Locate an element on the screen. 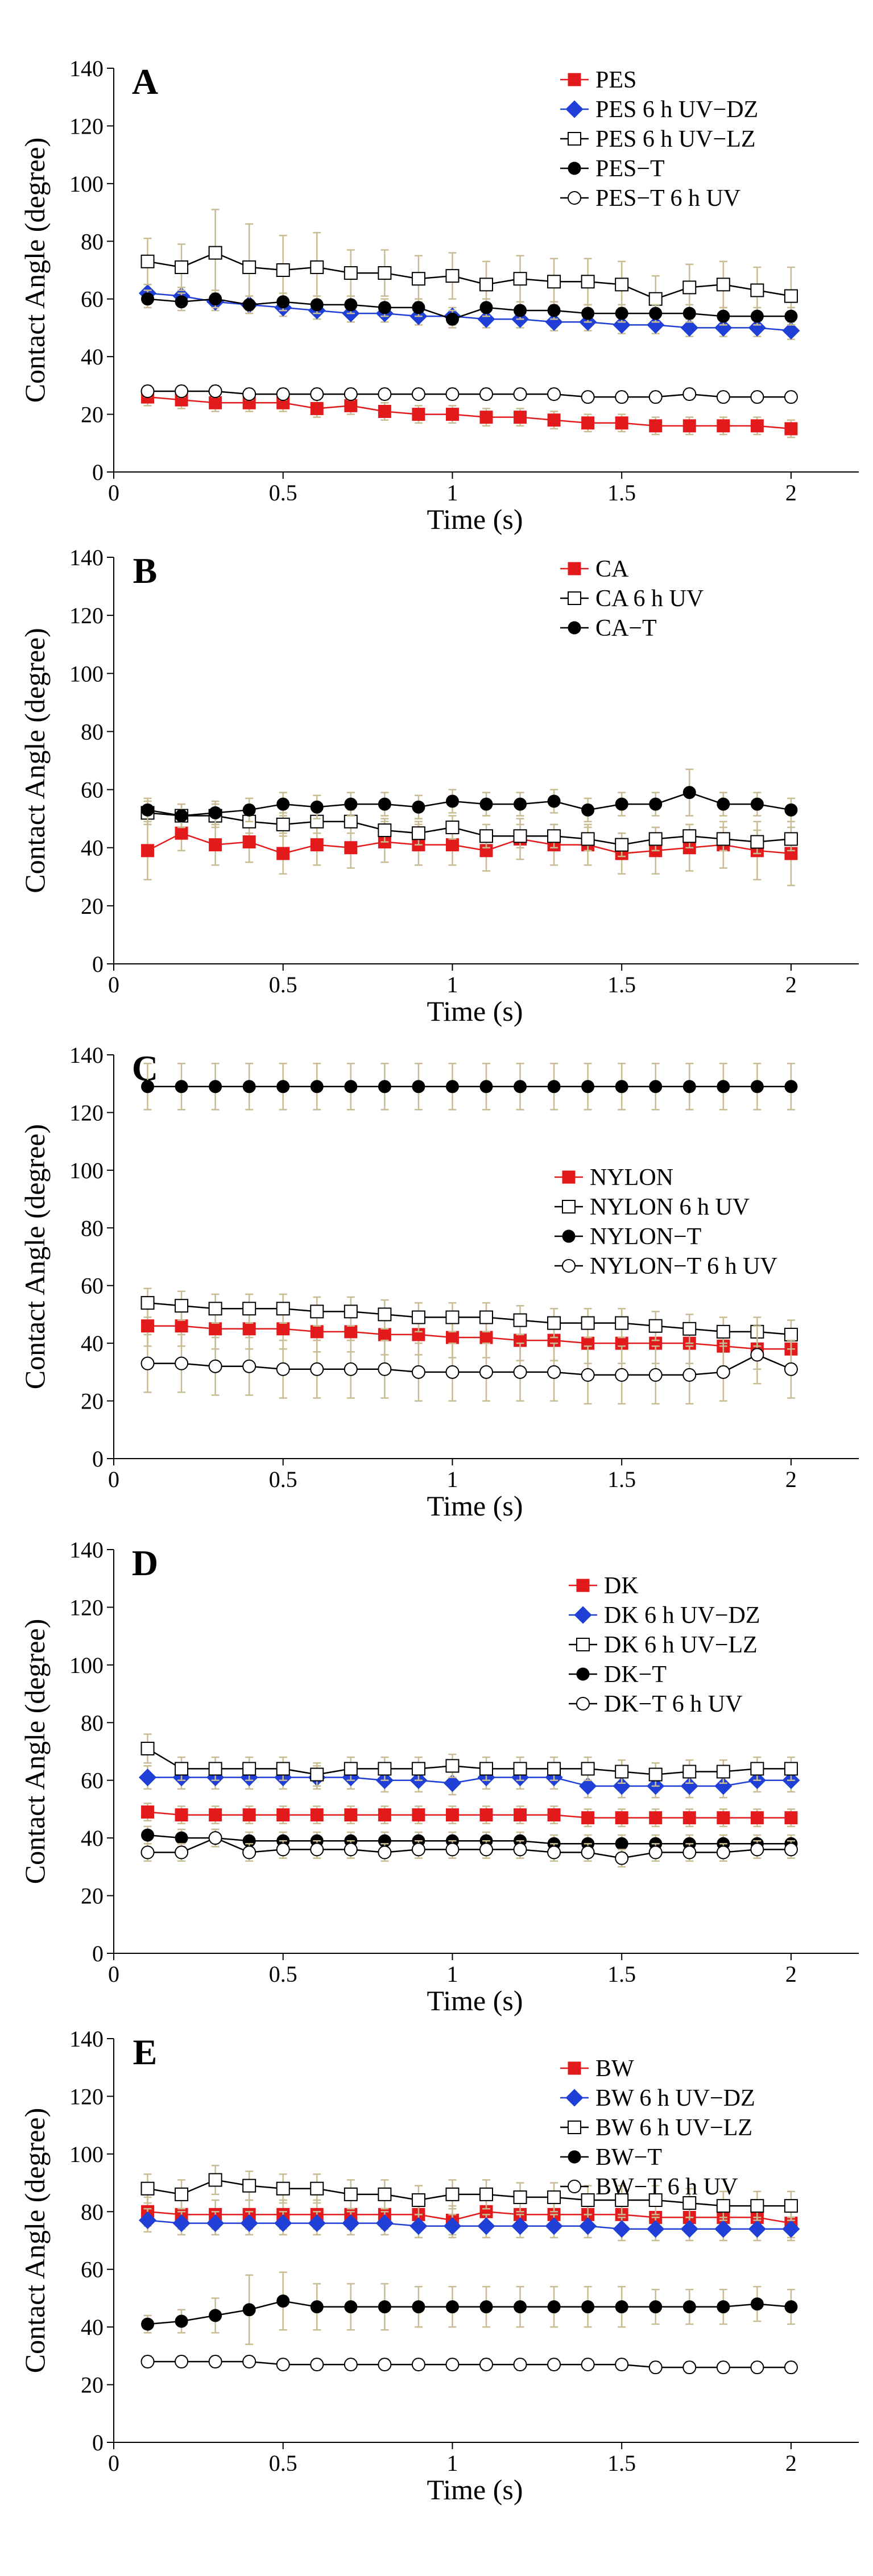 Image resolution: width=873 pixels, height=2576 pixels. y-tick-label: 0 is located at coordinates (98, 472).